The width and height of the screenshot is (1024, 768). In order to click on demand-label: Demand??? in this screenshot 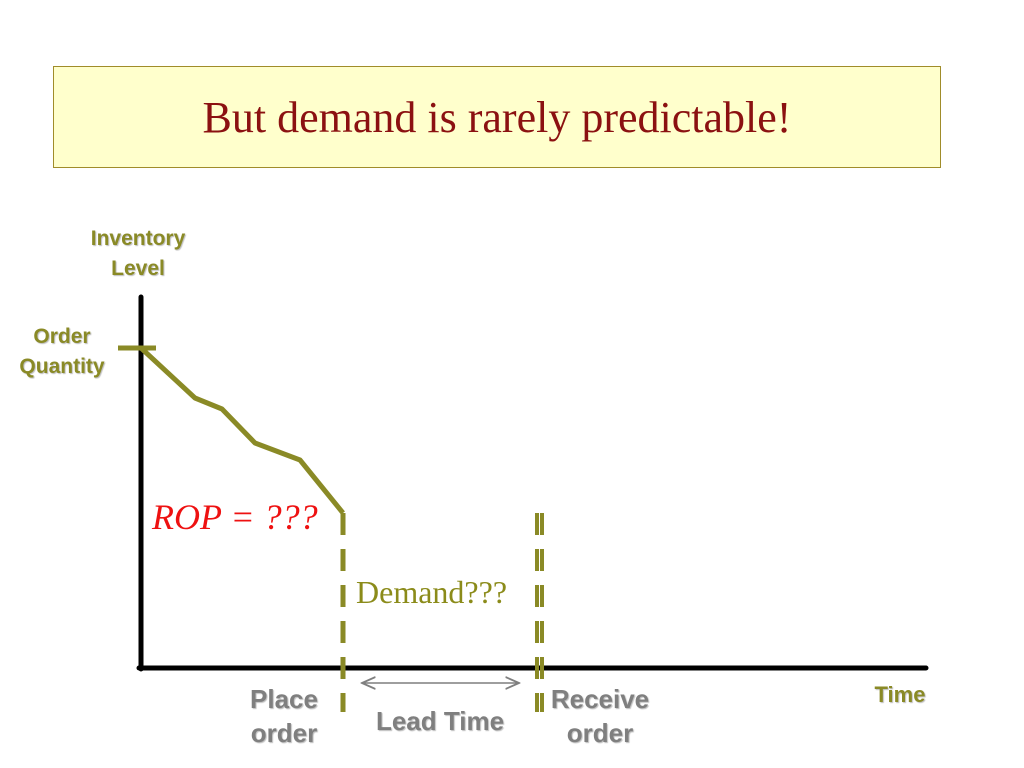, I will do `click(432, 592)`.